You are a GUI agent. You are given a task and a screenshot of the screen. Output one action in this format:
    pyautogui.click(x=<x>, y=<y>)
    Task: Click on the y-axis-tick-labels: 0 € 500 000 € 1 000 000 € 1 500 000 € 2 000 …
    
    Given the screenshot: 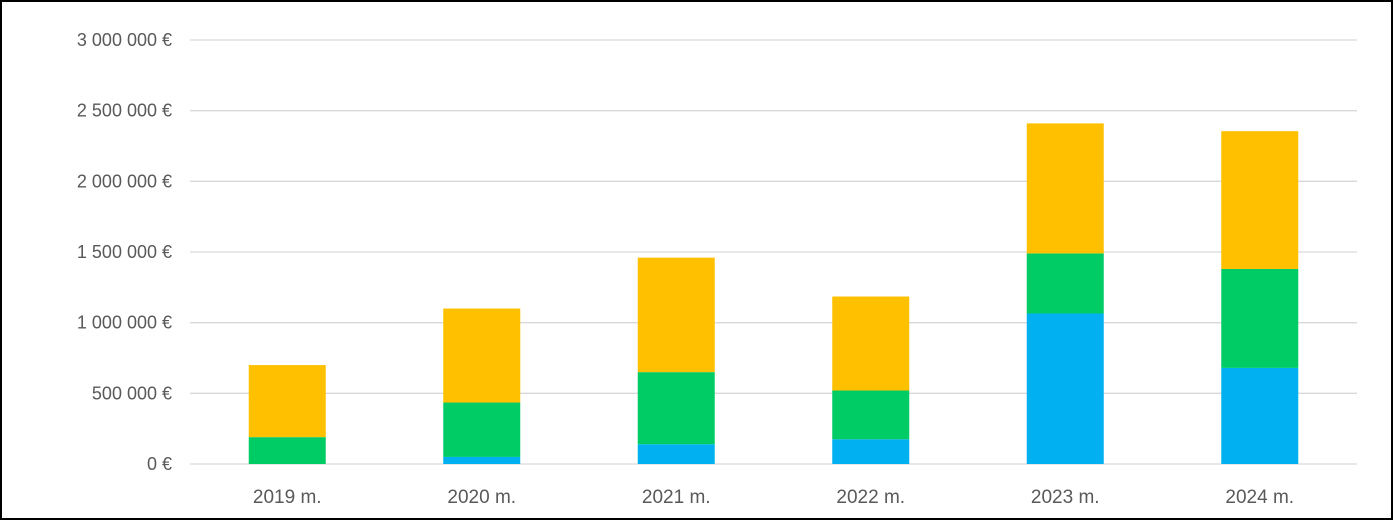 What is the action you would take?
    pyautogui.click(x=124, y=252)
    